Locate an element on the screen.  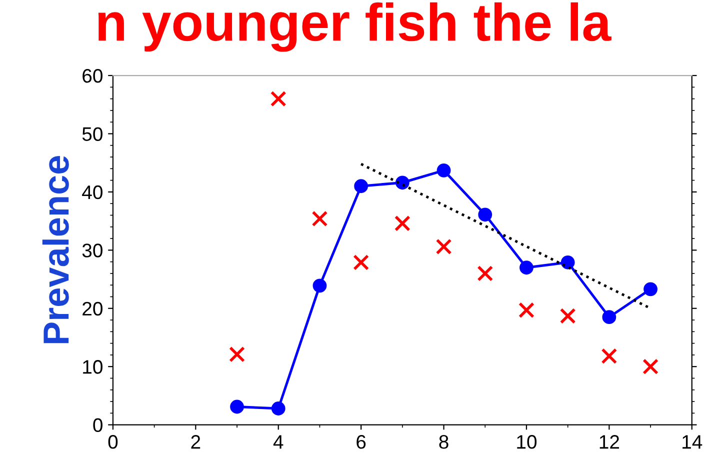
x-tick-label: 2 is located at coordinates (195, 442).